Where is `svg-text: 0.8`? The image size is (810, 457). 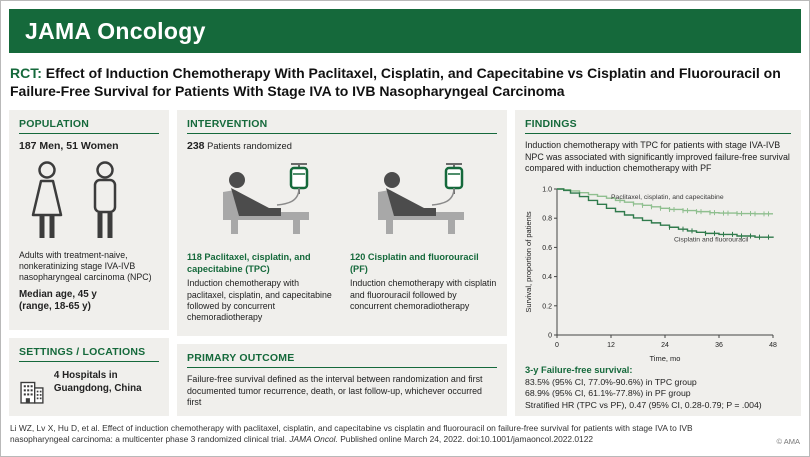 svg-text: 0.8 is located at coordinates (547, 218).